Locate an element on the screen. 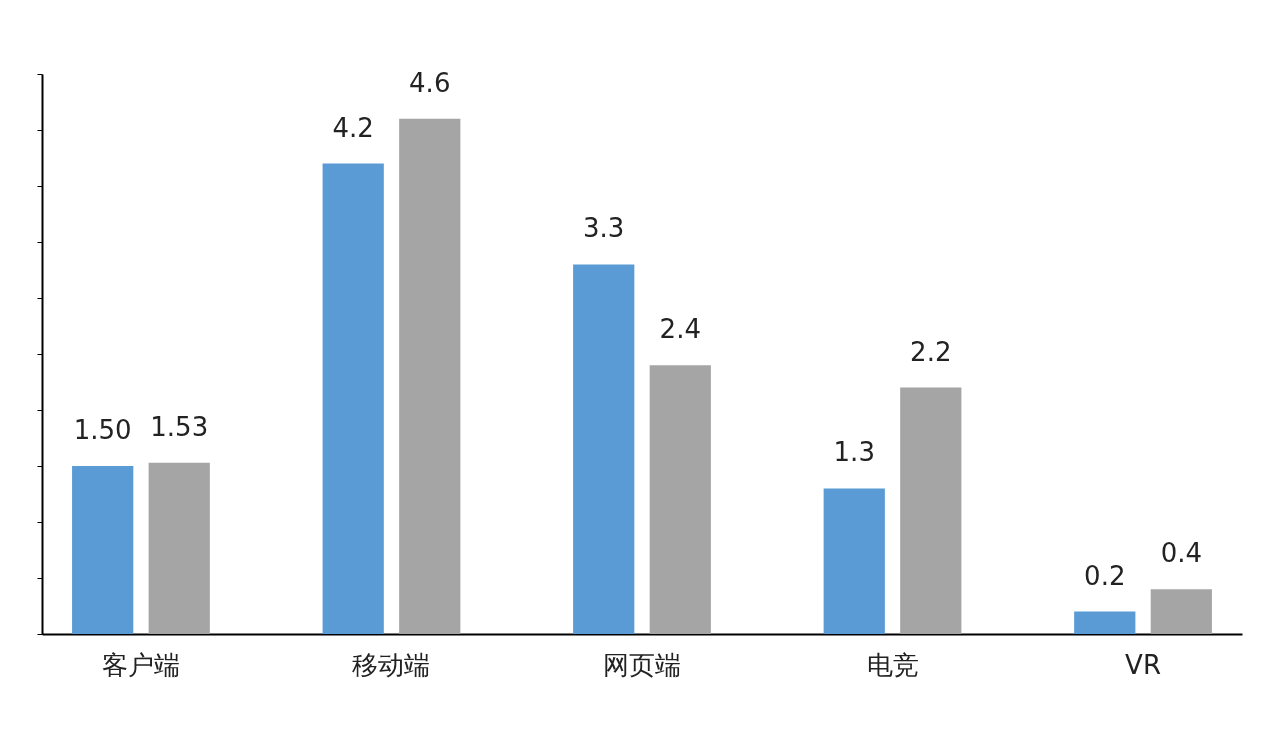  x-tick-label: 电竞 is located at coordinates (892, 664).